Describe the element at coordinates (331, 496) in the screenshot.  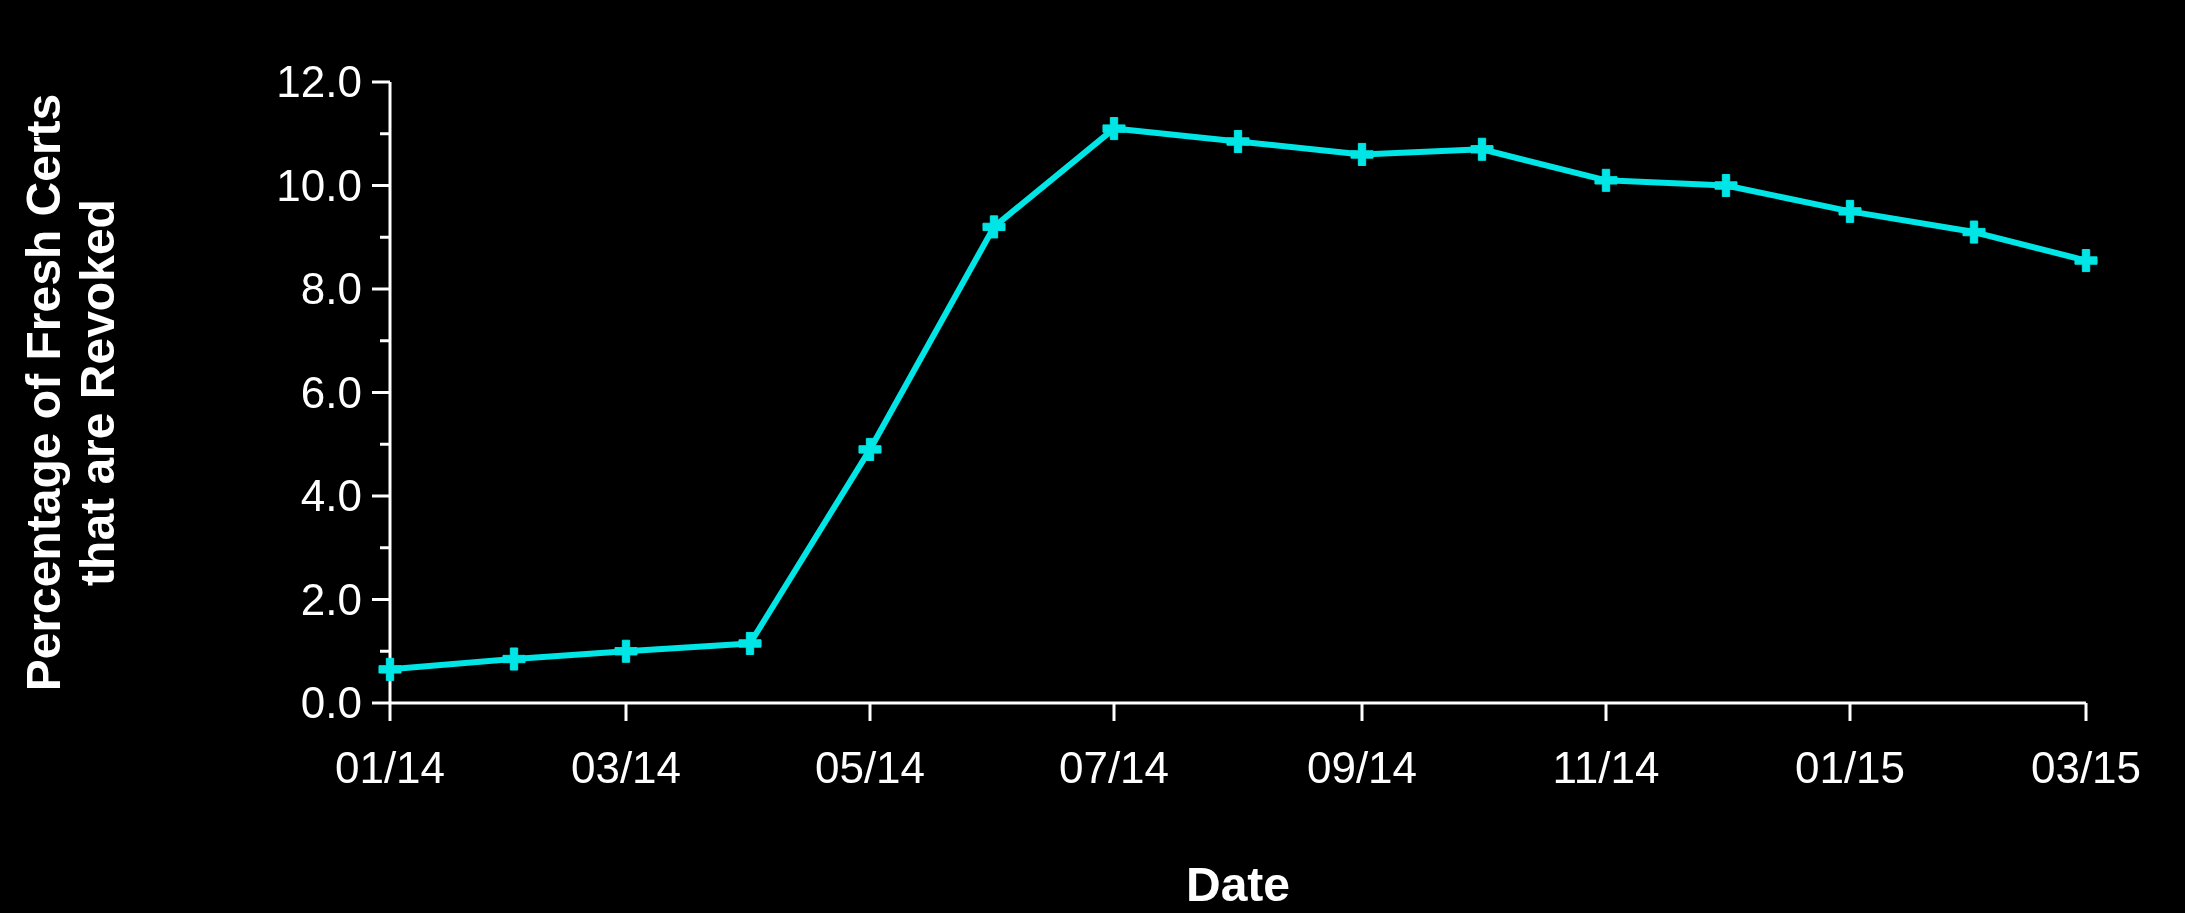
I see `y-tick-label: 4.0` at that location.